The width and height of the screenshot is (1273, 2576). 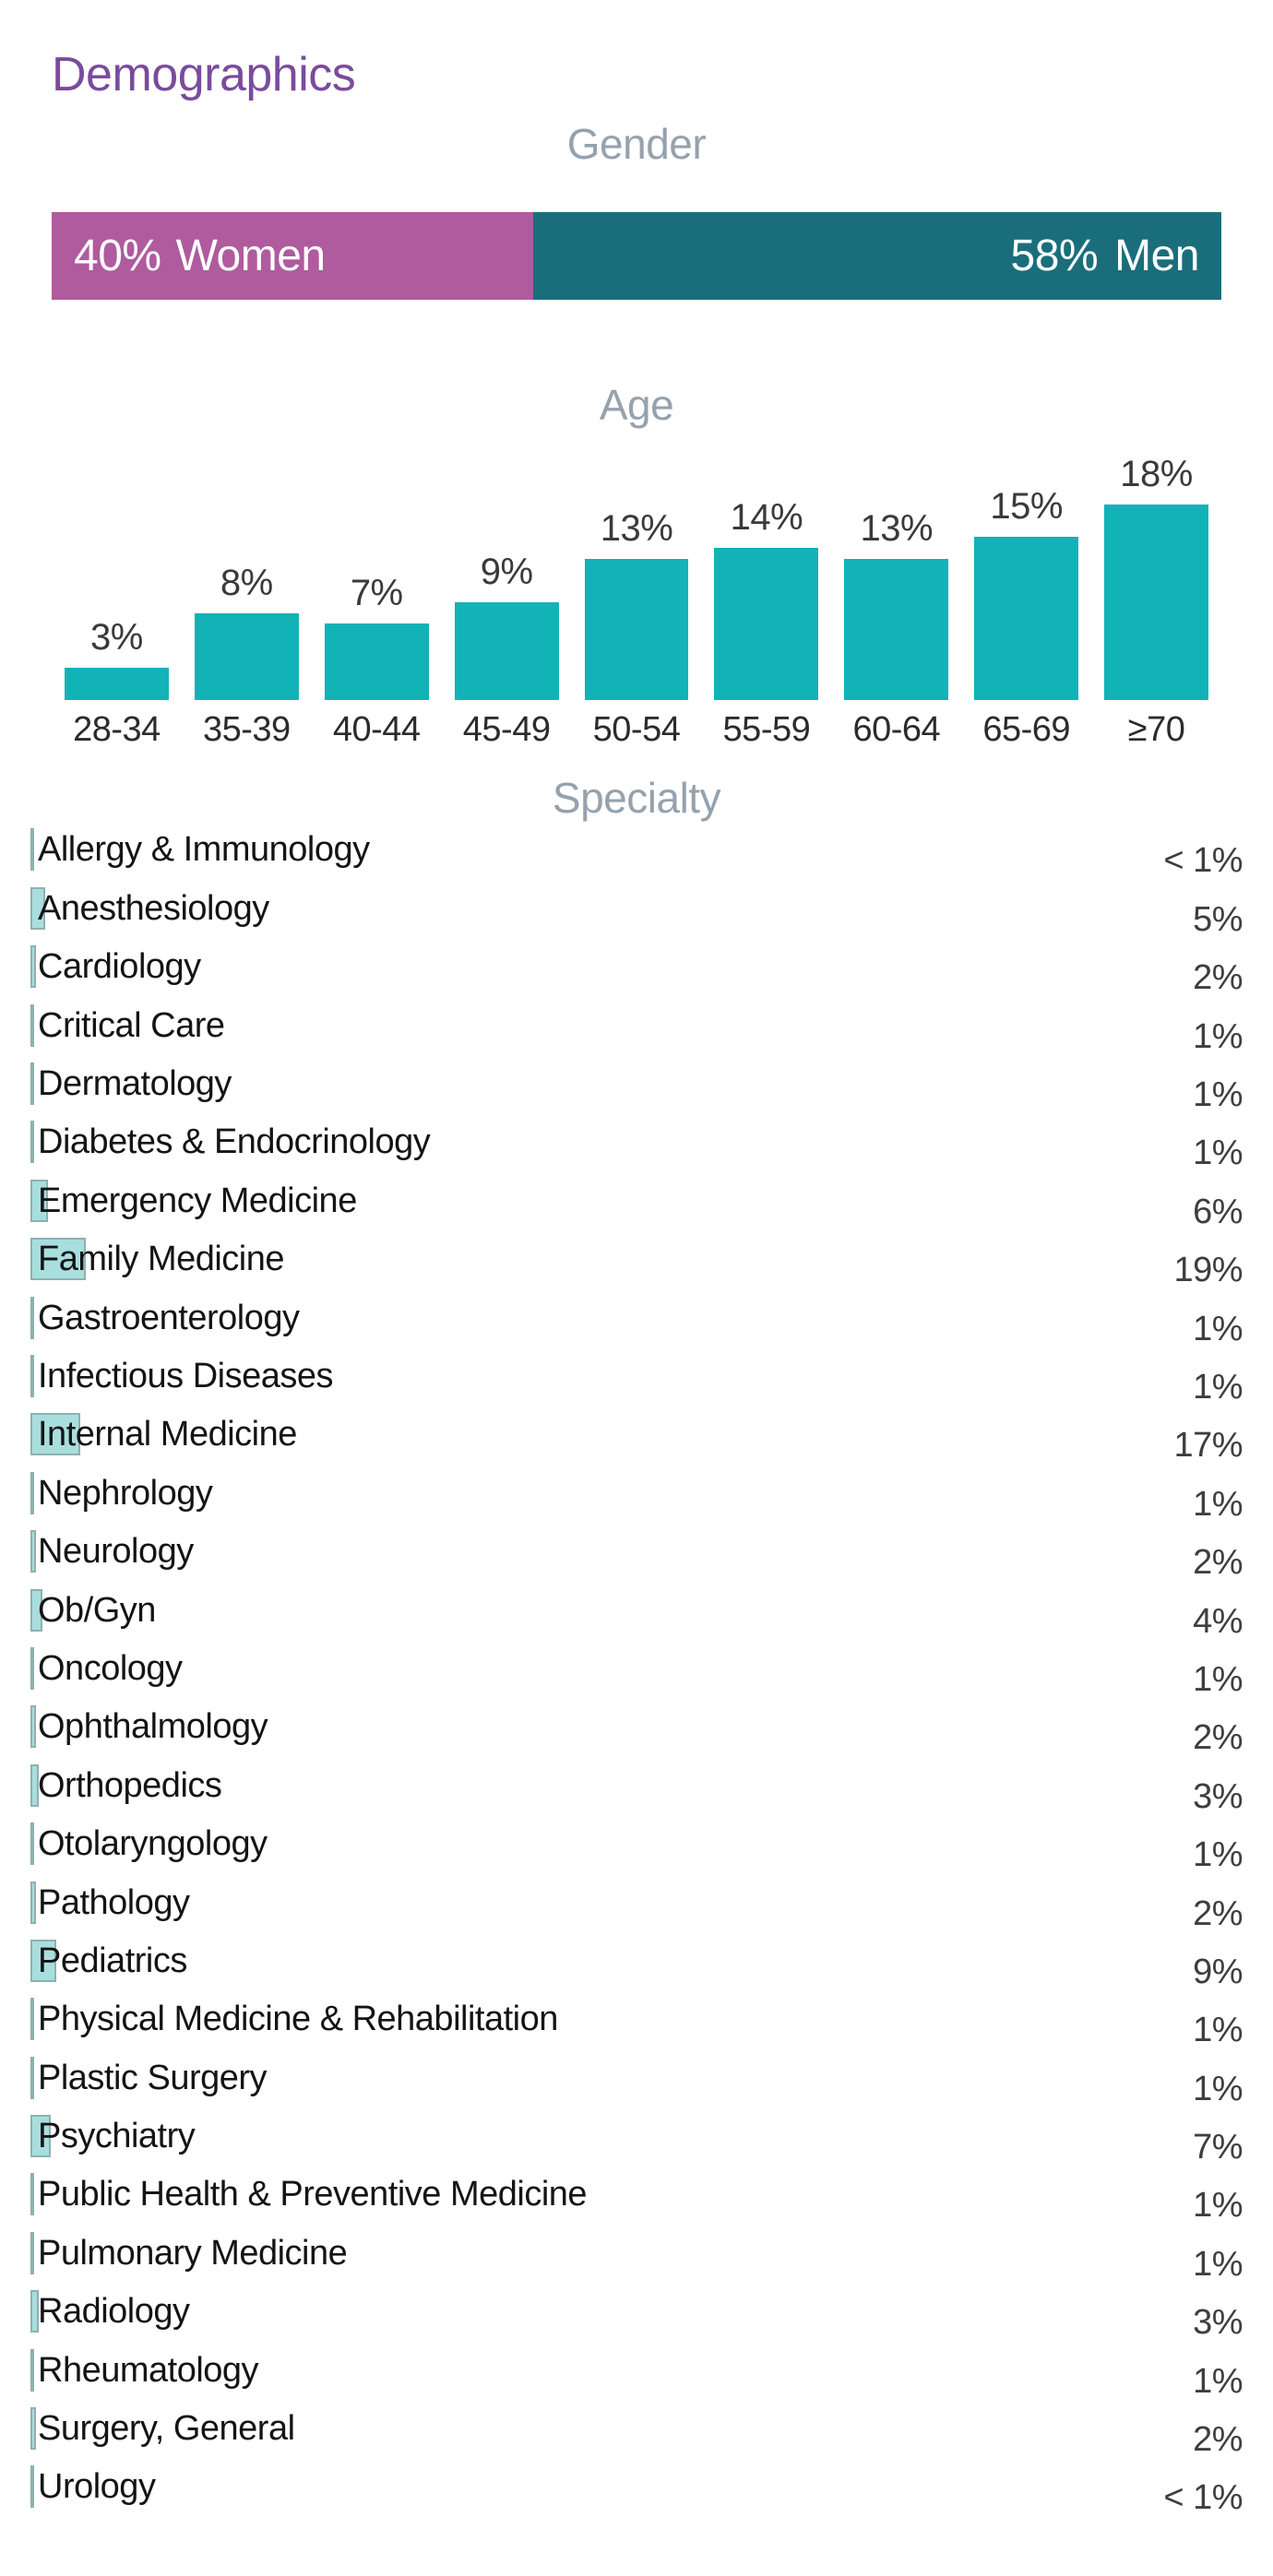 What do you see at coordinates (1218, 2323) in the screenshot?
I see `specialty-value: 3%` at bounding box center [1218, 2323].